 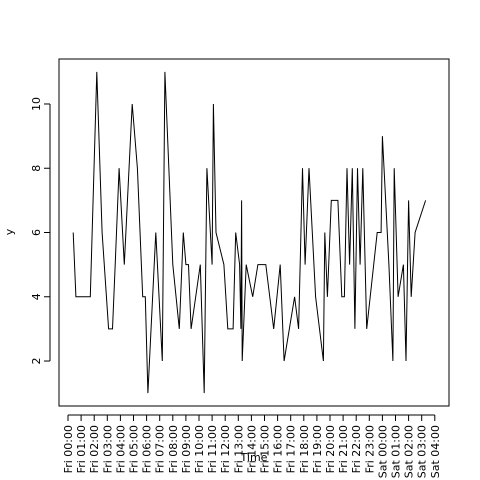 I want to click on x-tick-label: Sat 04:00, so click(x=435, y=451).